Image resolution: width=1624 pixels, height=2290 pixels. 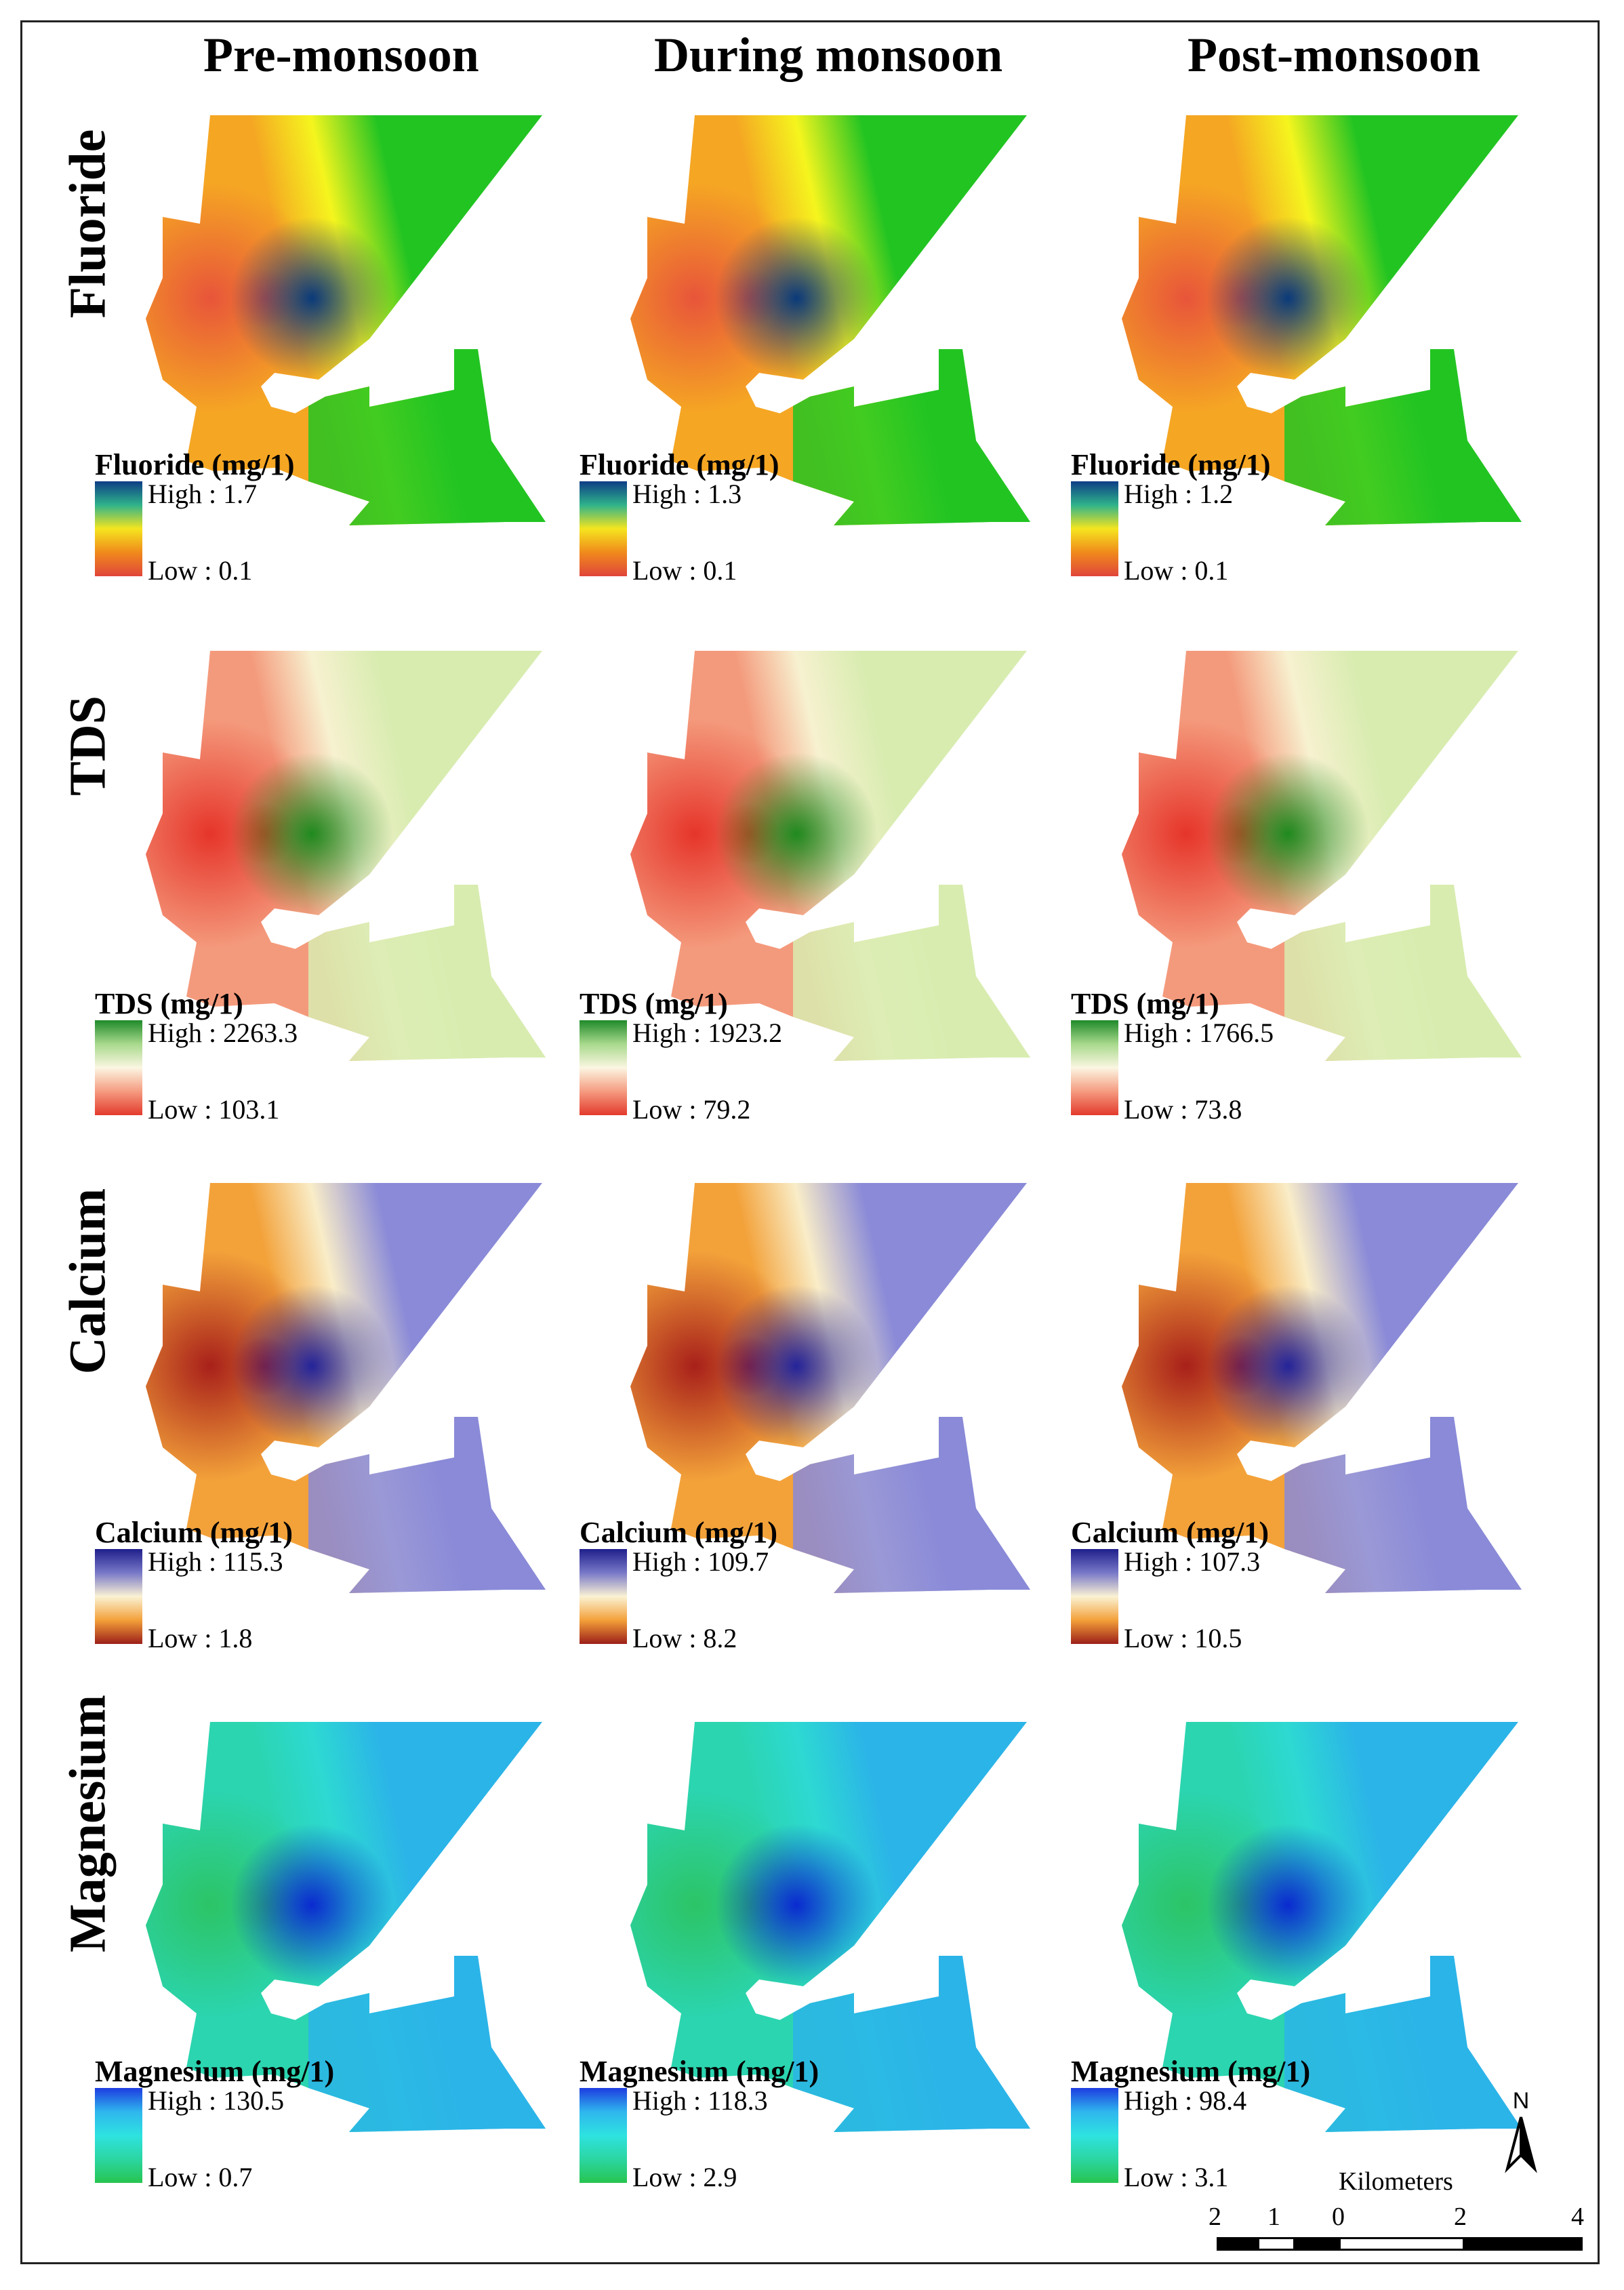 What do you see at coordinates (828, 55) in the screenshot?
I see `column-heading-during-monsoon: During monsoon` at bounding box center [828, 55].